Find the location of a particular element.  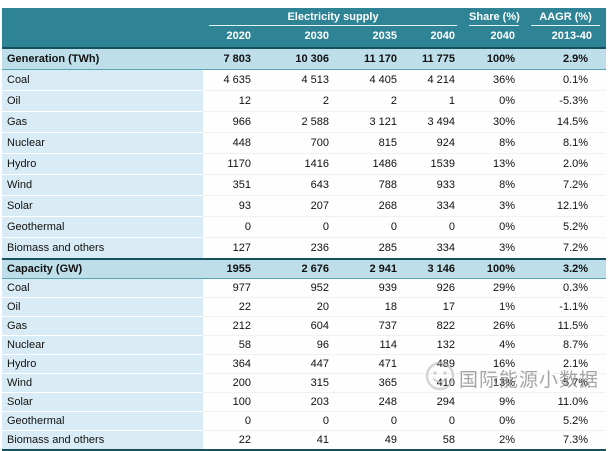

col-header-share-2040: 2040 is located at coordinates (494, 37).